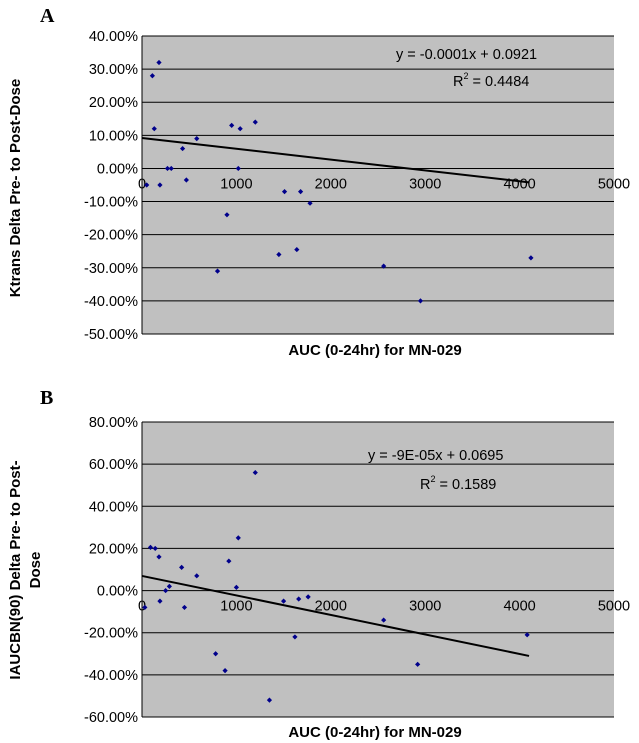 The width and height of the screenshot is (639, 743). I want to click on y-tick-label: -30.00%, so click(111, 269).